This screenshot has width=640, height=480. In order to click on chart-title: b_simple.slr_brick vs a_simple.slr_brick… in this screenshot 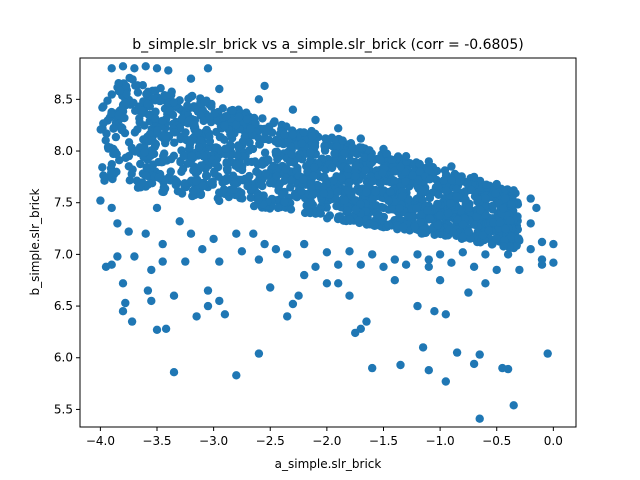, I will do `click(327, 45)`.